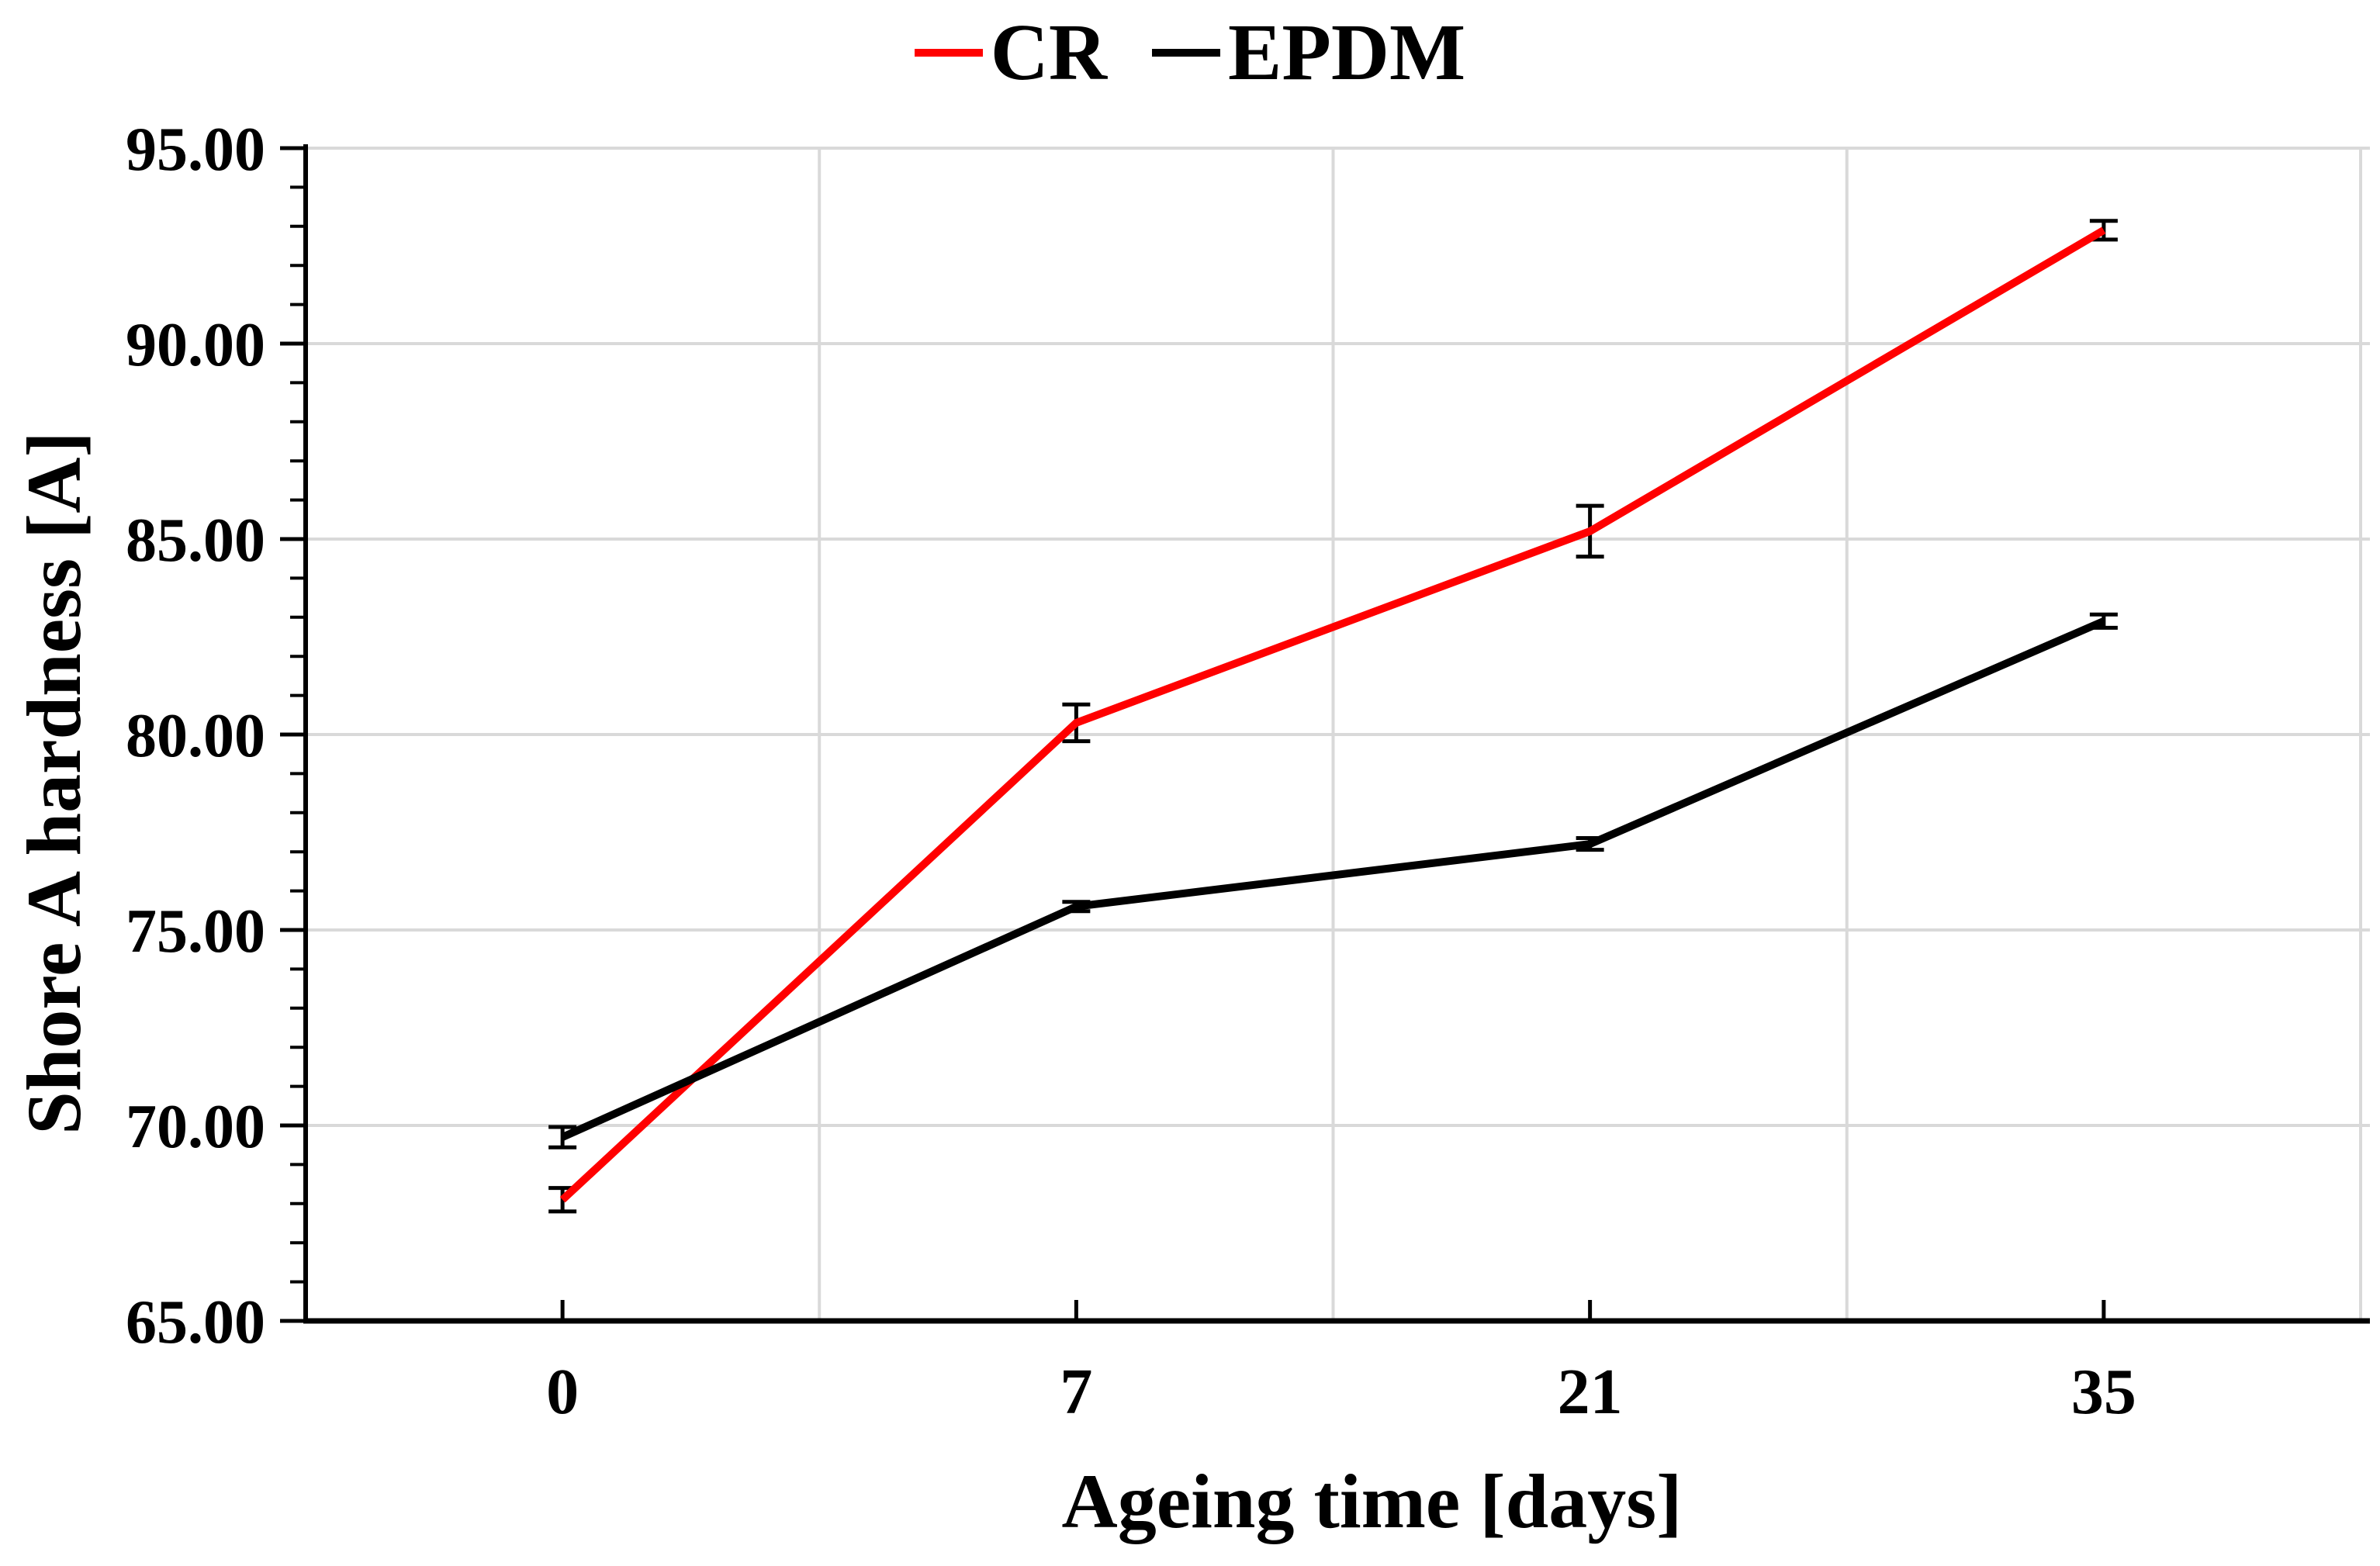 The image size is (2380, 1566). I want to click on y-tick-label-75.00: 75.00, so click(196, 932).